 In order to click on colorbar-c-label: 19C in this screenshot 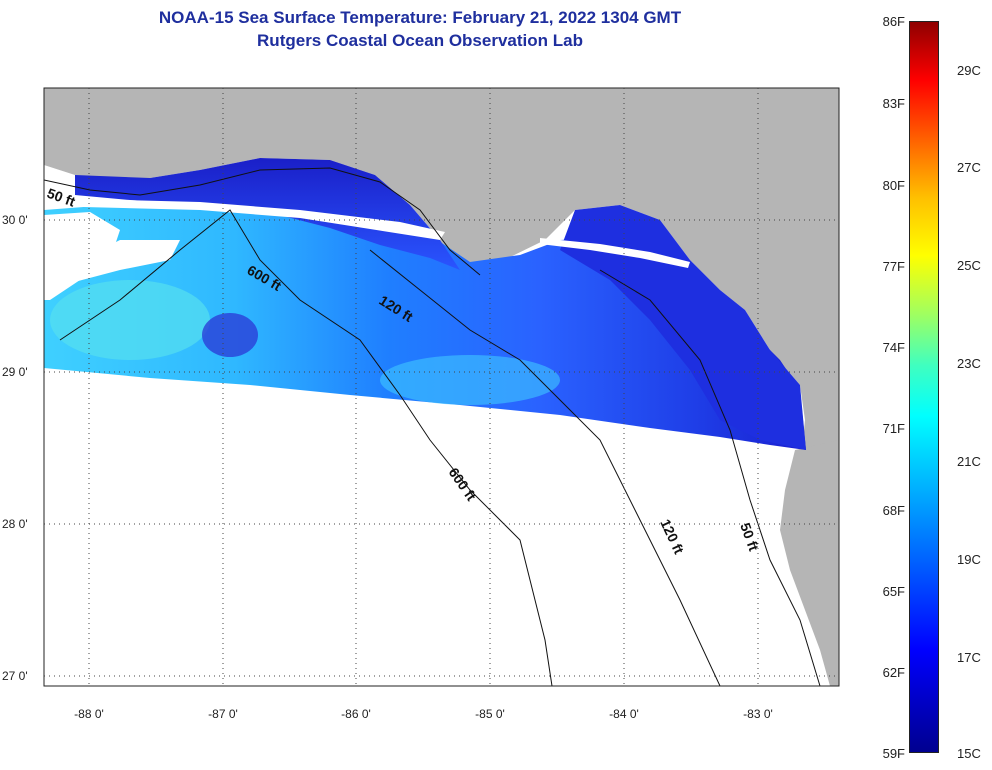, I will do `click(969, 559)`.